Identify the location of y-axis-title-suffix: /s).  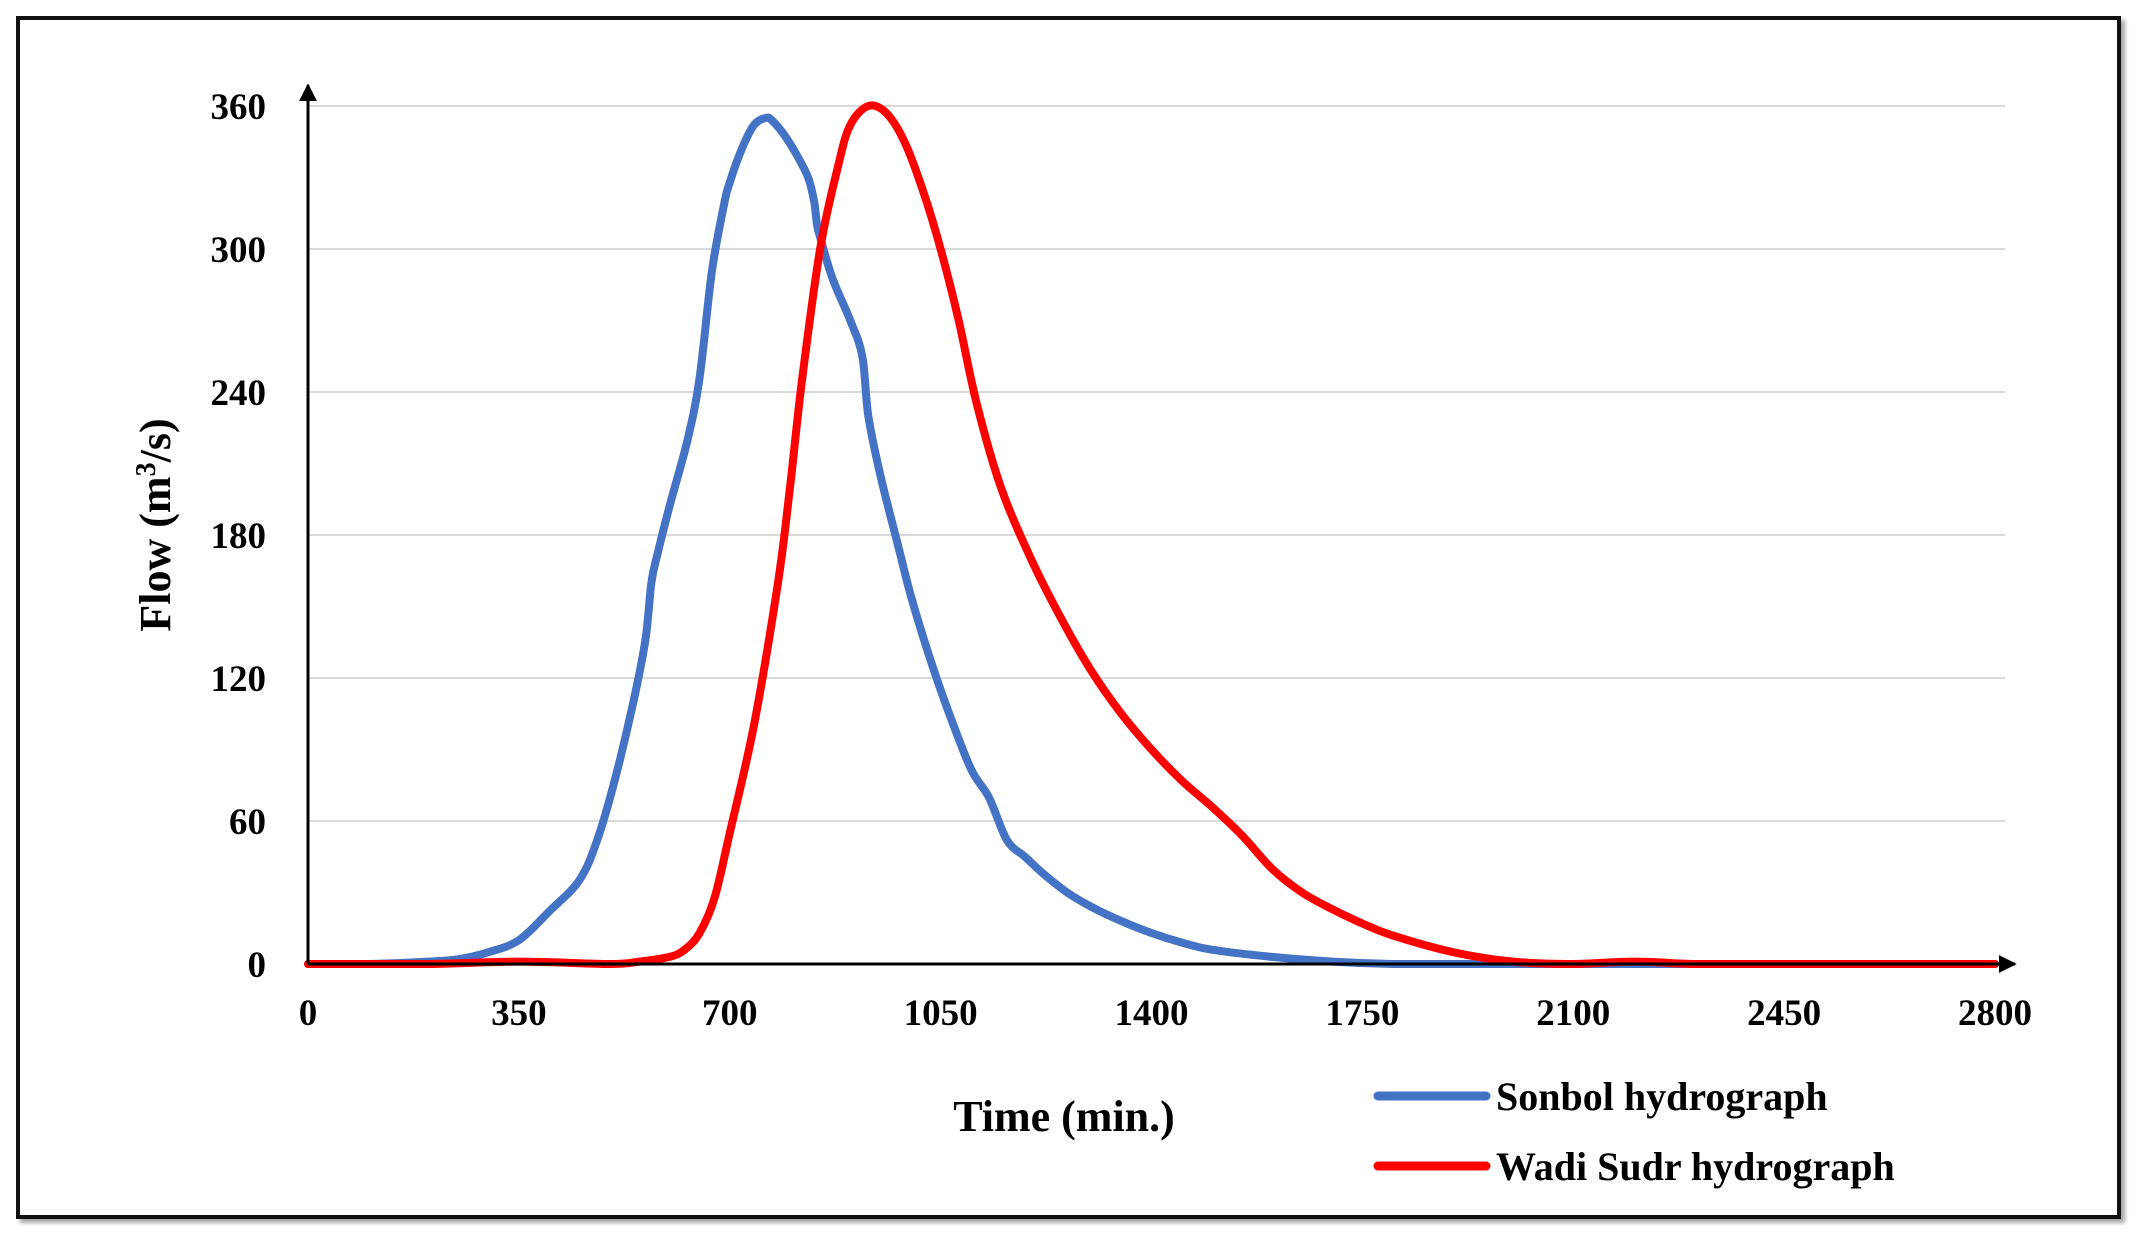
(155, 440).